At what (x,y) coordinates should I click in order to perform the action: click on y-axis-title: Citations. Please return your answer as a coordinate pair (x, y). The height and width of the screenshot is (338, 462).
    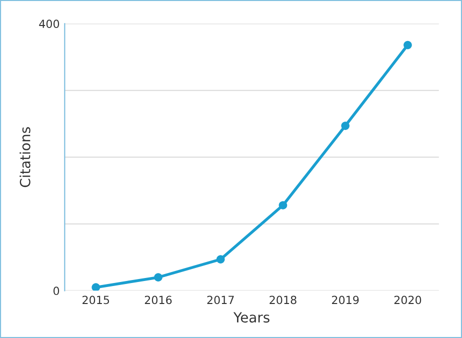
    Looking at the image, I should click on (25, 157).